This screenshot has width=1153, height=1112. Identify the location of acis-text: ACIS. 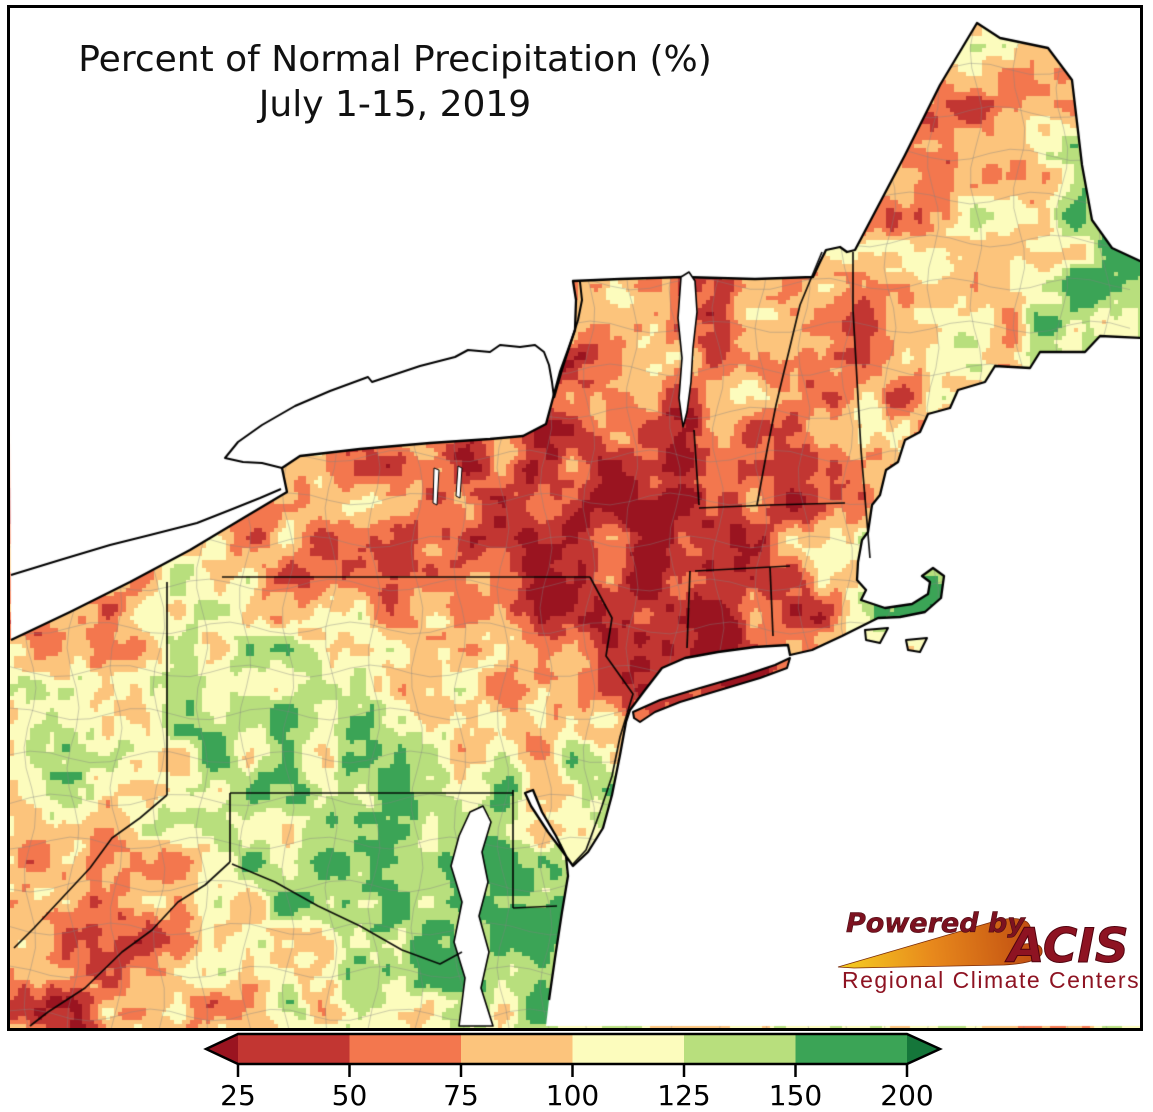
(1066, 946).